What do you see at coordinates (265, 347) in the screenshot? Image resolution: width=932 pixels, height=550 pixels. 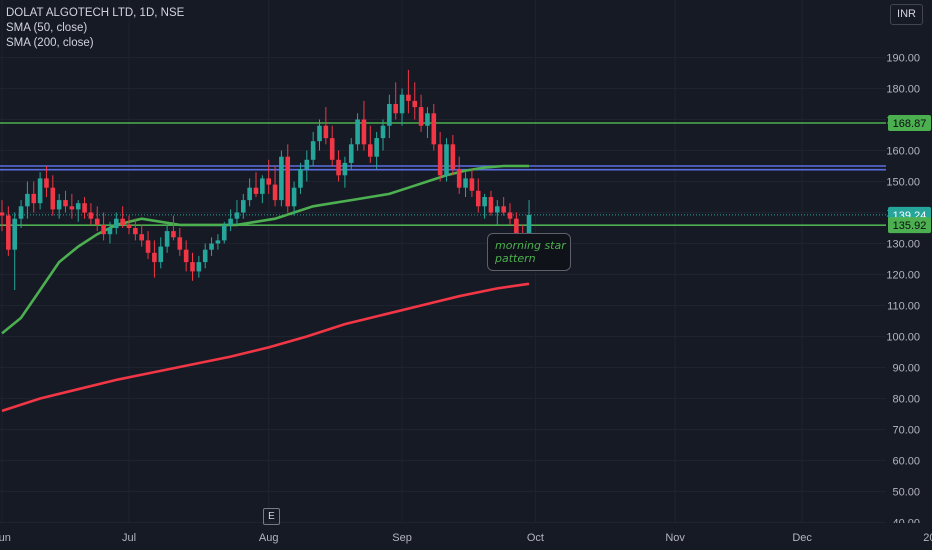 I see `sma-200-group` at bounding box center [265, 347].